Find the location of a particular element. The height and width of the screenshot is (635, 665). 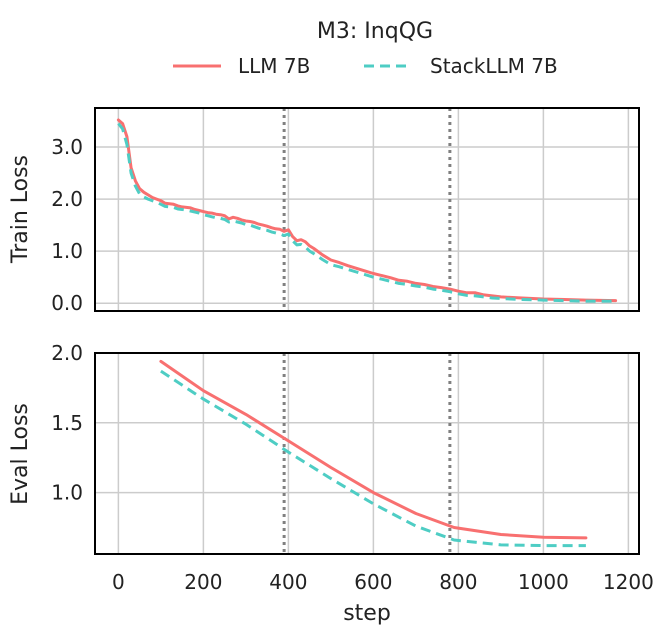

x-tick-label: 0 is located at coordinates (118, 582).